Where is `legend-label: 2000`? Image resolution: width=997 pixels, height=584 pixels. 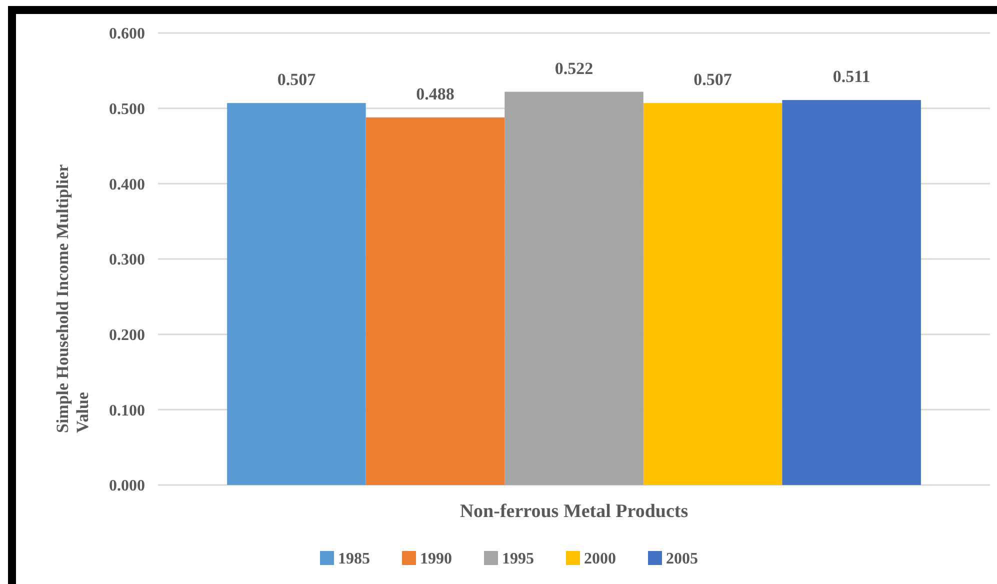 legend-label: 2000 is located at coordinates (600, 559).